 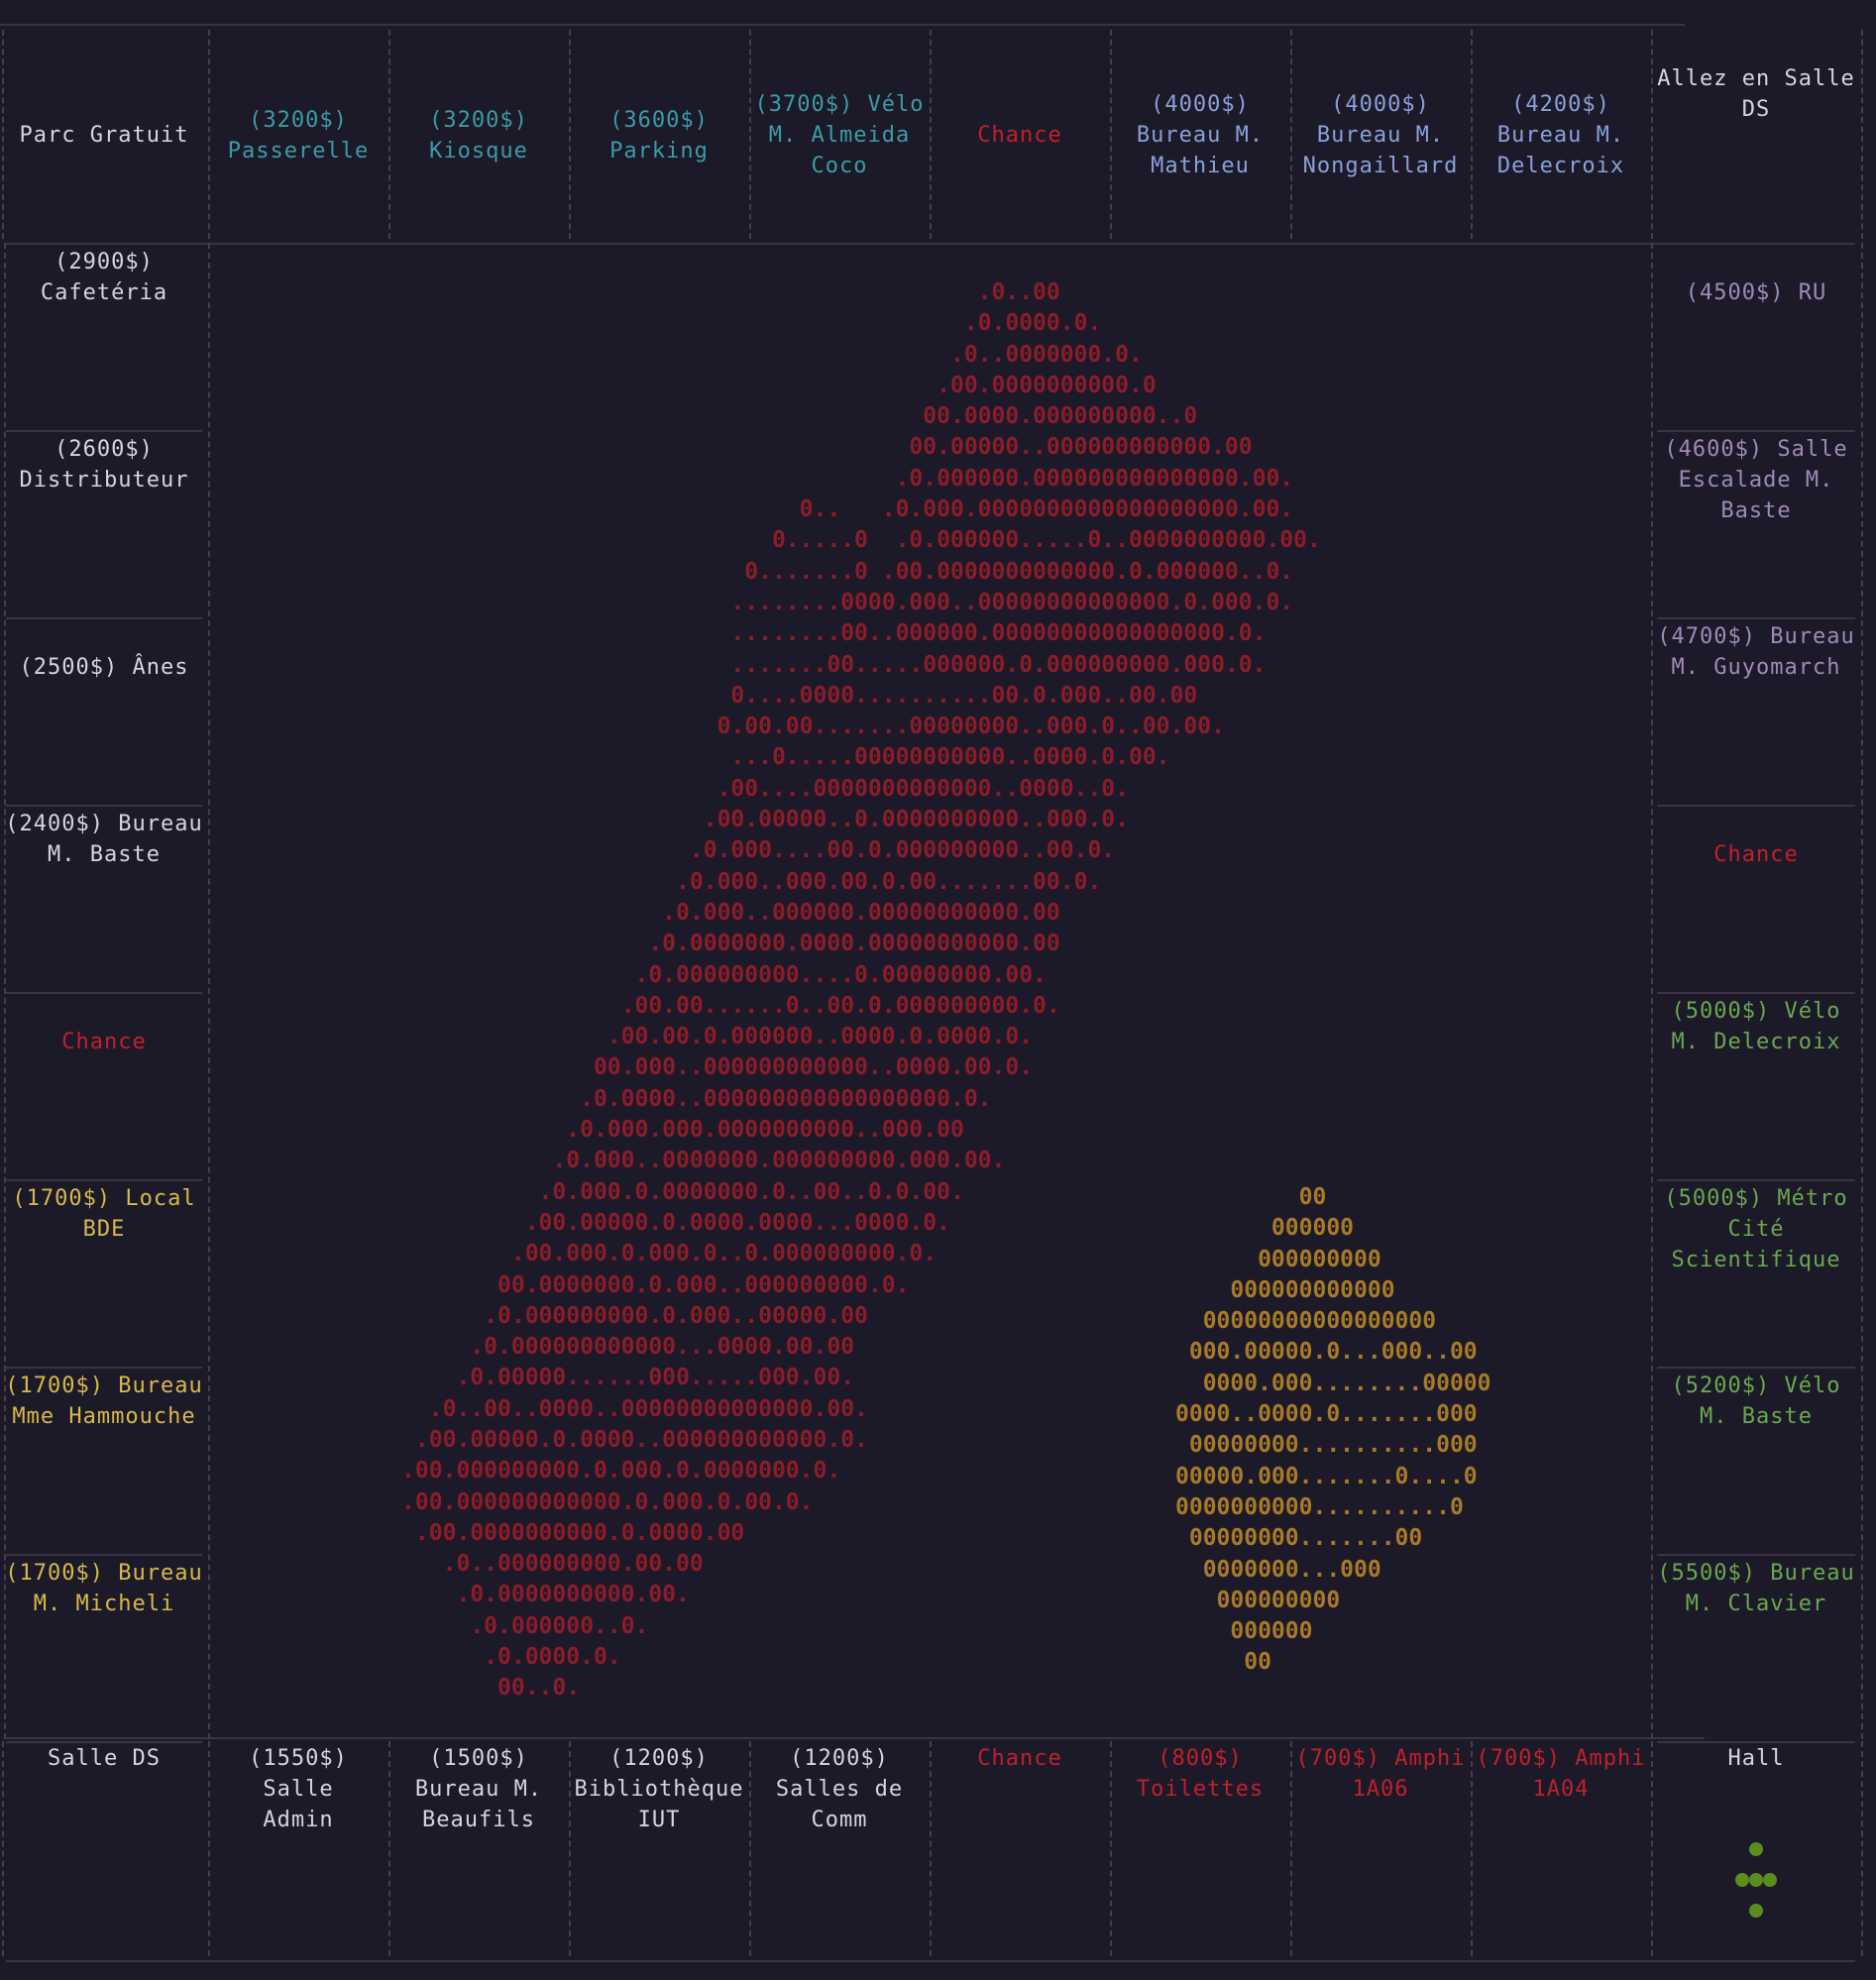 I want to click on board-space-bureau-m-delecroix: (4200$) Bureau M. Delecroix, so click(x=1560, y=135).